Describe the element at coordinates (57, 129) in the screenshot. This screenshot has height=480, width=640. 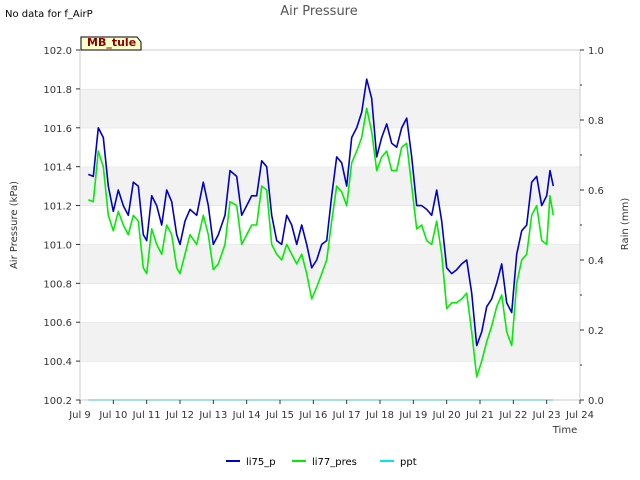
I see `y-tick-label: 101.6` at that location.